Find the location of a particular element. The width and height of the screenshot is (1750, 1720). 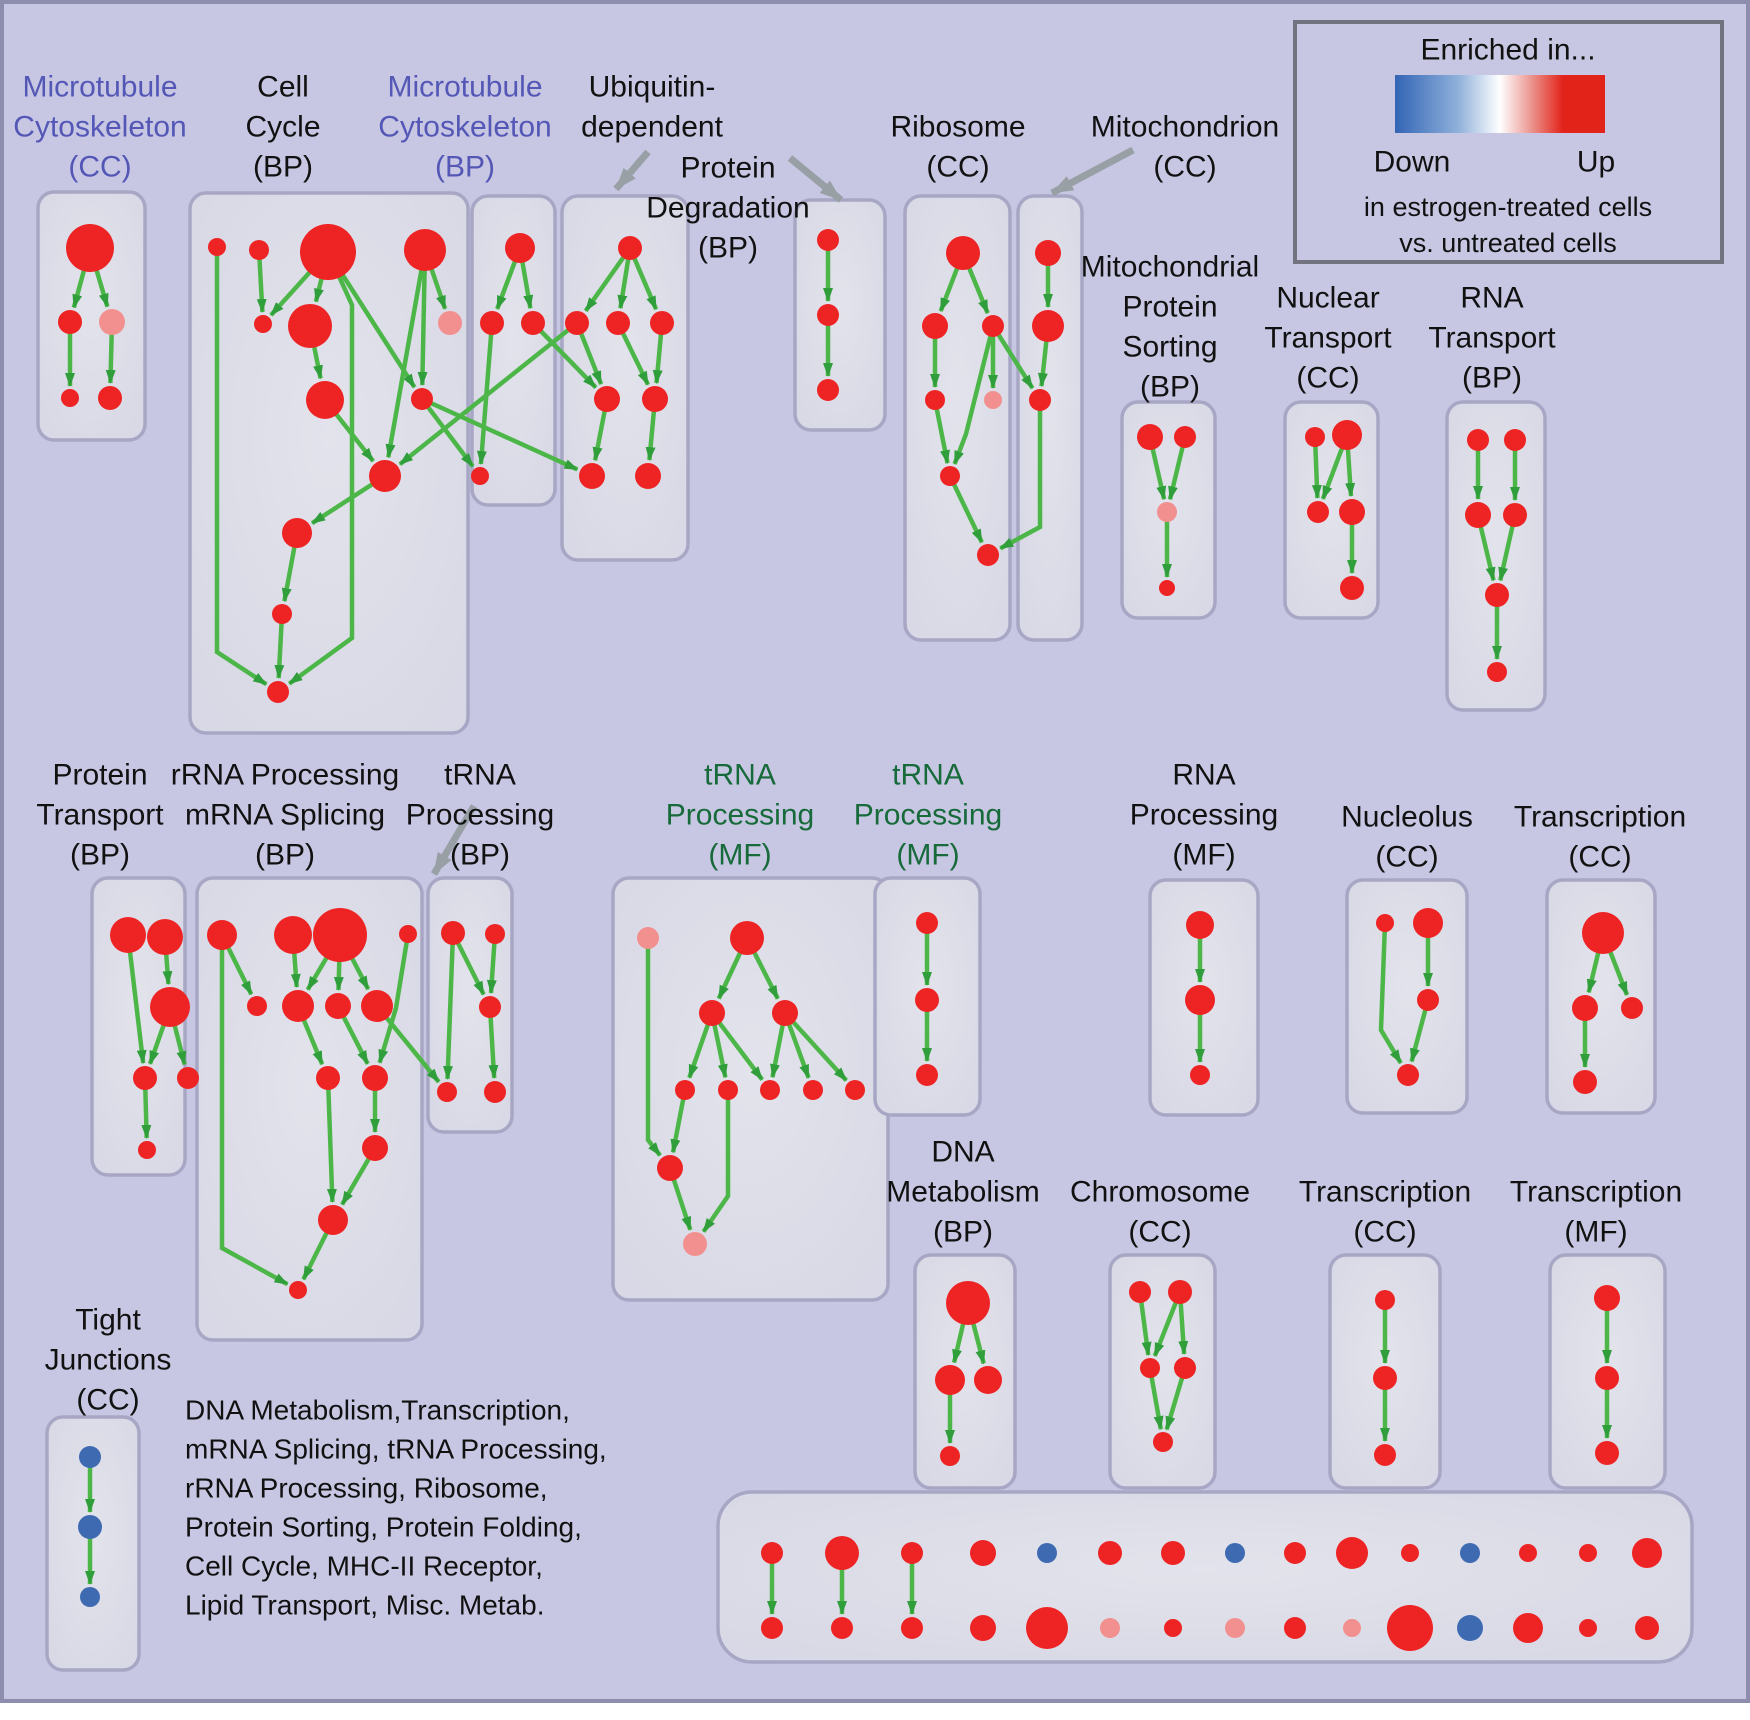

legend-down-label: Down is located at coordinates (1412, 162).